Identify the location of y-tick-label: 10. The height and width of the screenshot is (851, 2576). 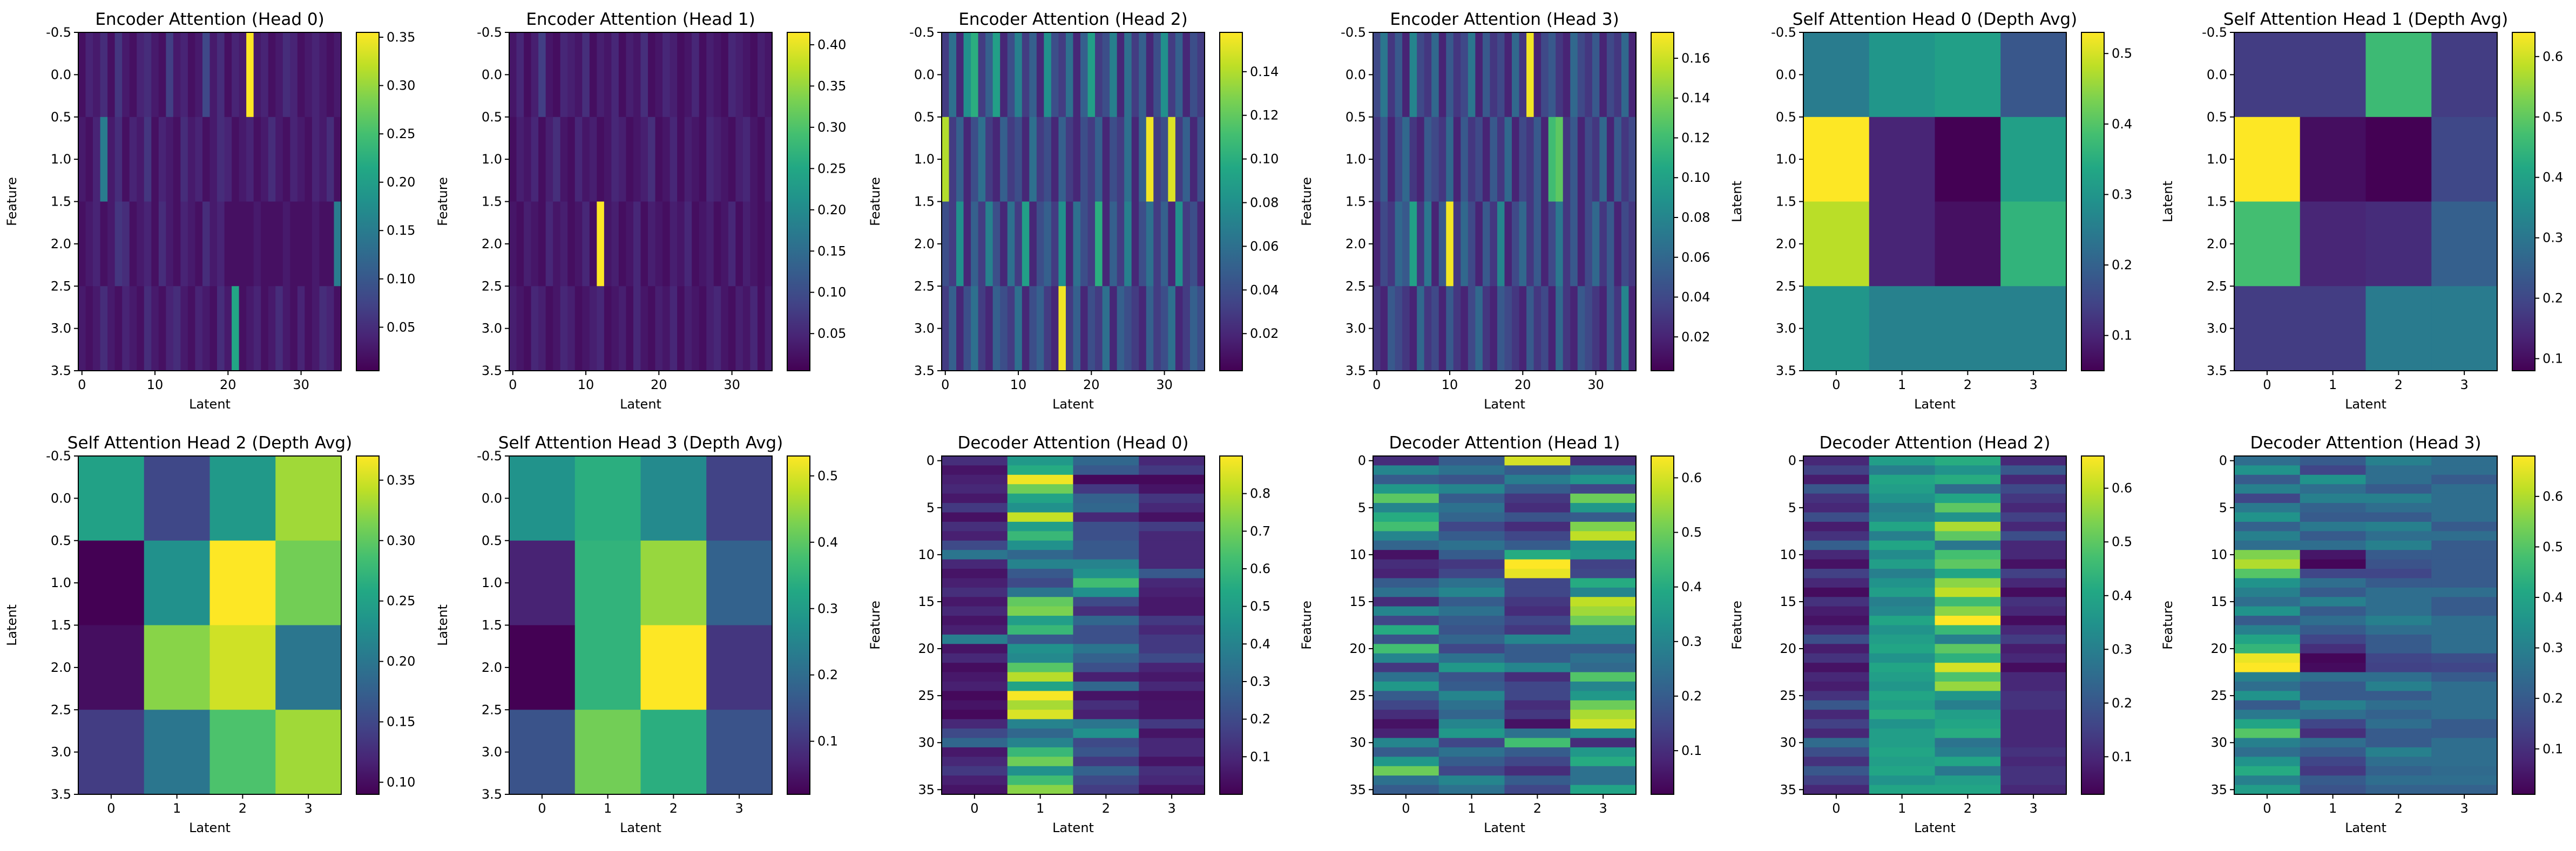
(1358, 554).